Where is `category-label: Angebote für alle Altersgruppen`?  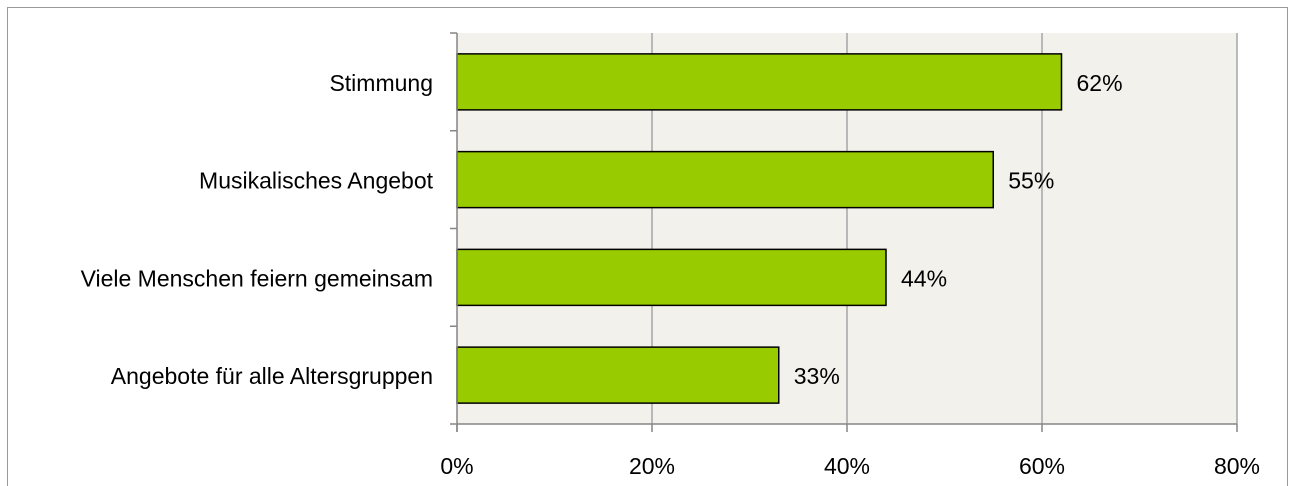 category-label: Angebote für alle Altersgruppen is located at coordinates (272, 376).